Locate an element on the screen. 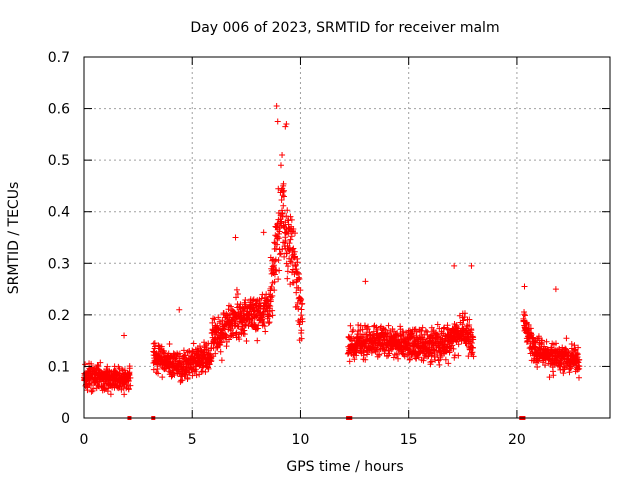 Image resolution: width=640 pixels, height=480 pixels. y-tick-label: 0 is located at coordinates (65, 419).